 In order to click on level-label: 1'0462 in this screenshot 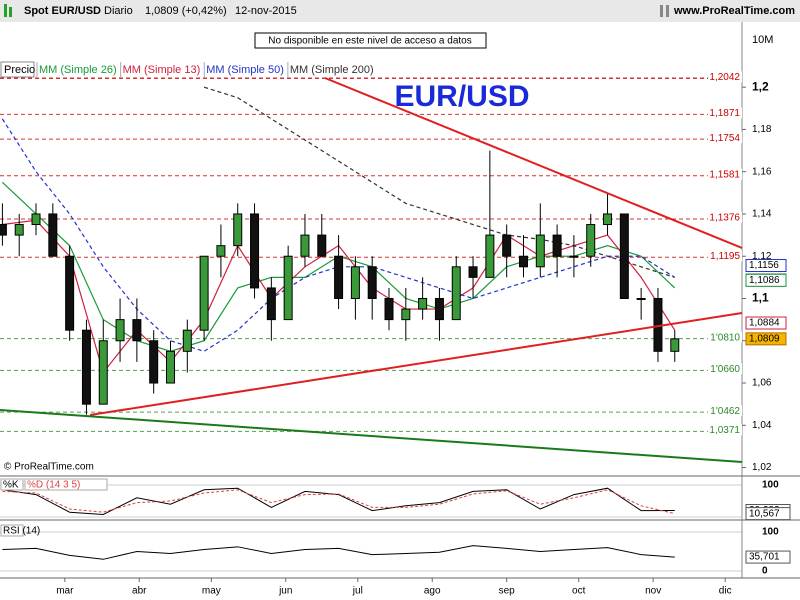, I will do `click(725, 411)`.